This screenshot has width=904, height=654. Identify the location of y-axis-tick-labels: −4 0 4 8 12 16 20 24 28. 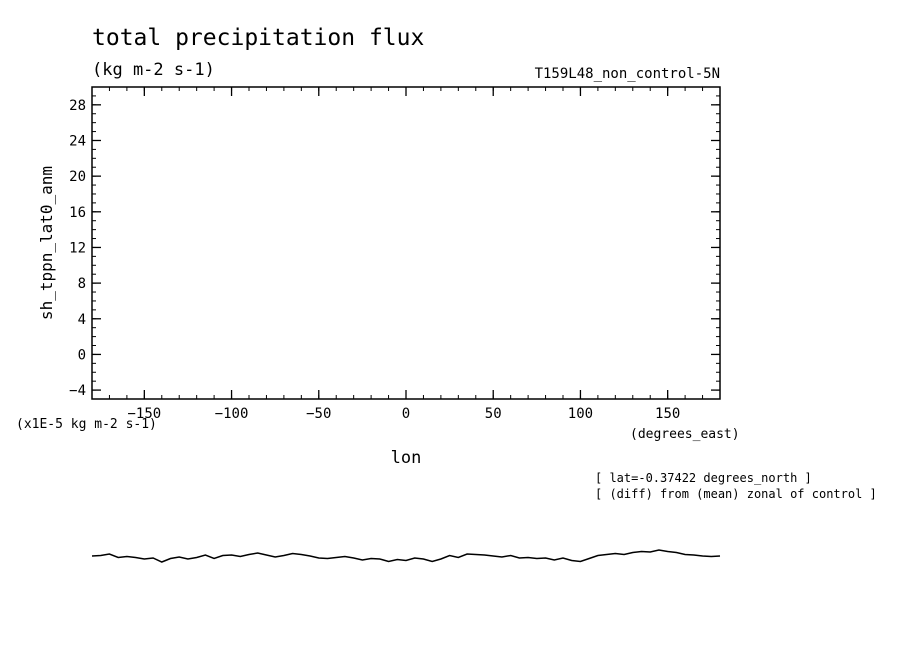
(77, 248).